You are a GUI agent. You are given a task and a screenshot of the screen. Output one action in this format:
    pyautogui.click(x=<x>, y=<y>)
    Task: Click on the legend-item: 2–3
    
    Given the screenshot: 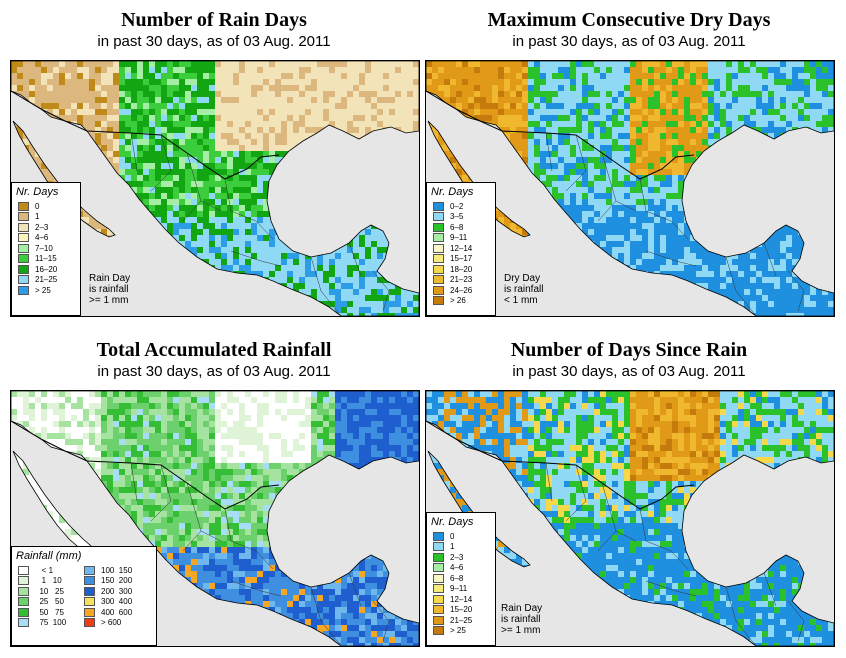 What is the action you would take?
    pyautogui.click(x=461, y=557)
    